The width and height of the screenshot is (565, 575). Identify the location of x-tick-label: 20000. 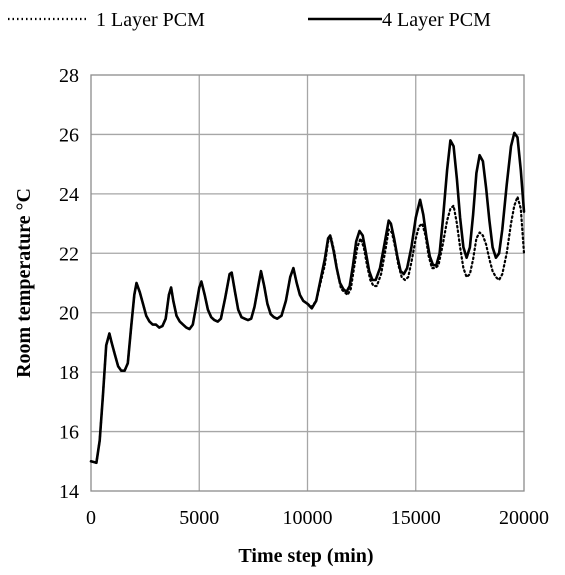
(524, 518).